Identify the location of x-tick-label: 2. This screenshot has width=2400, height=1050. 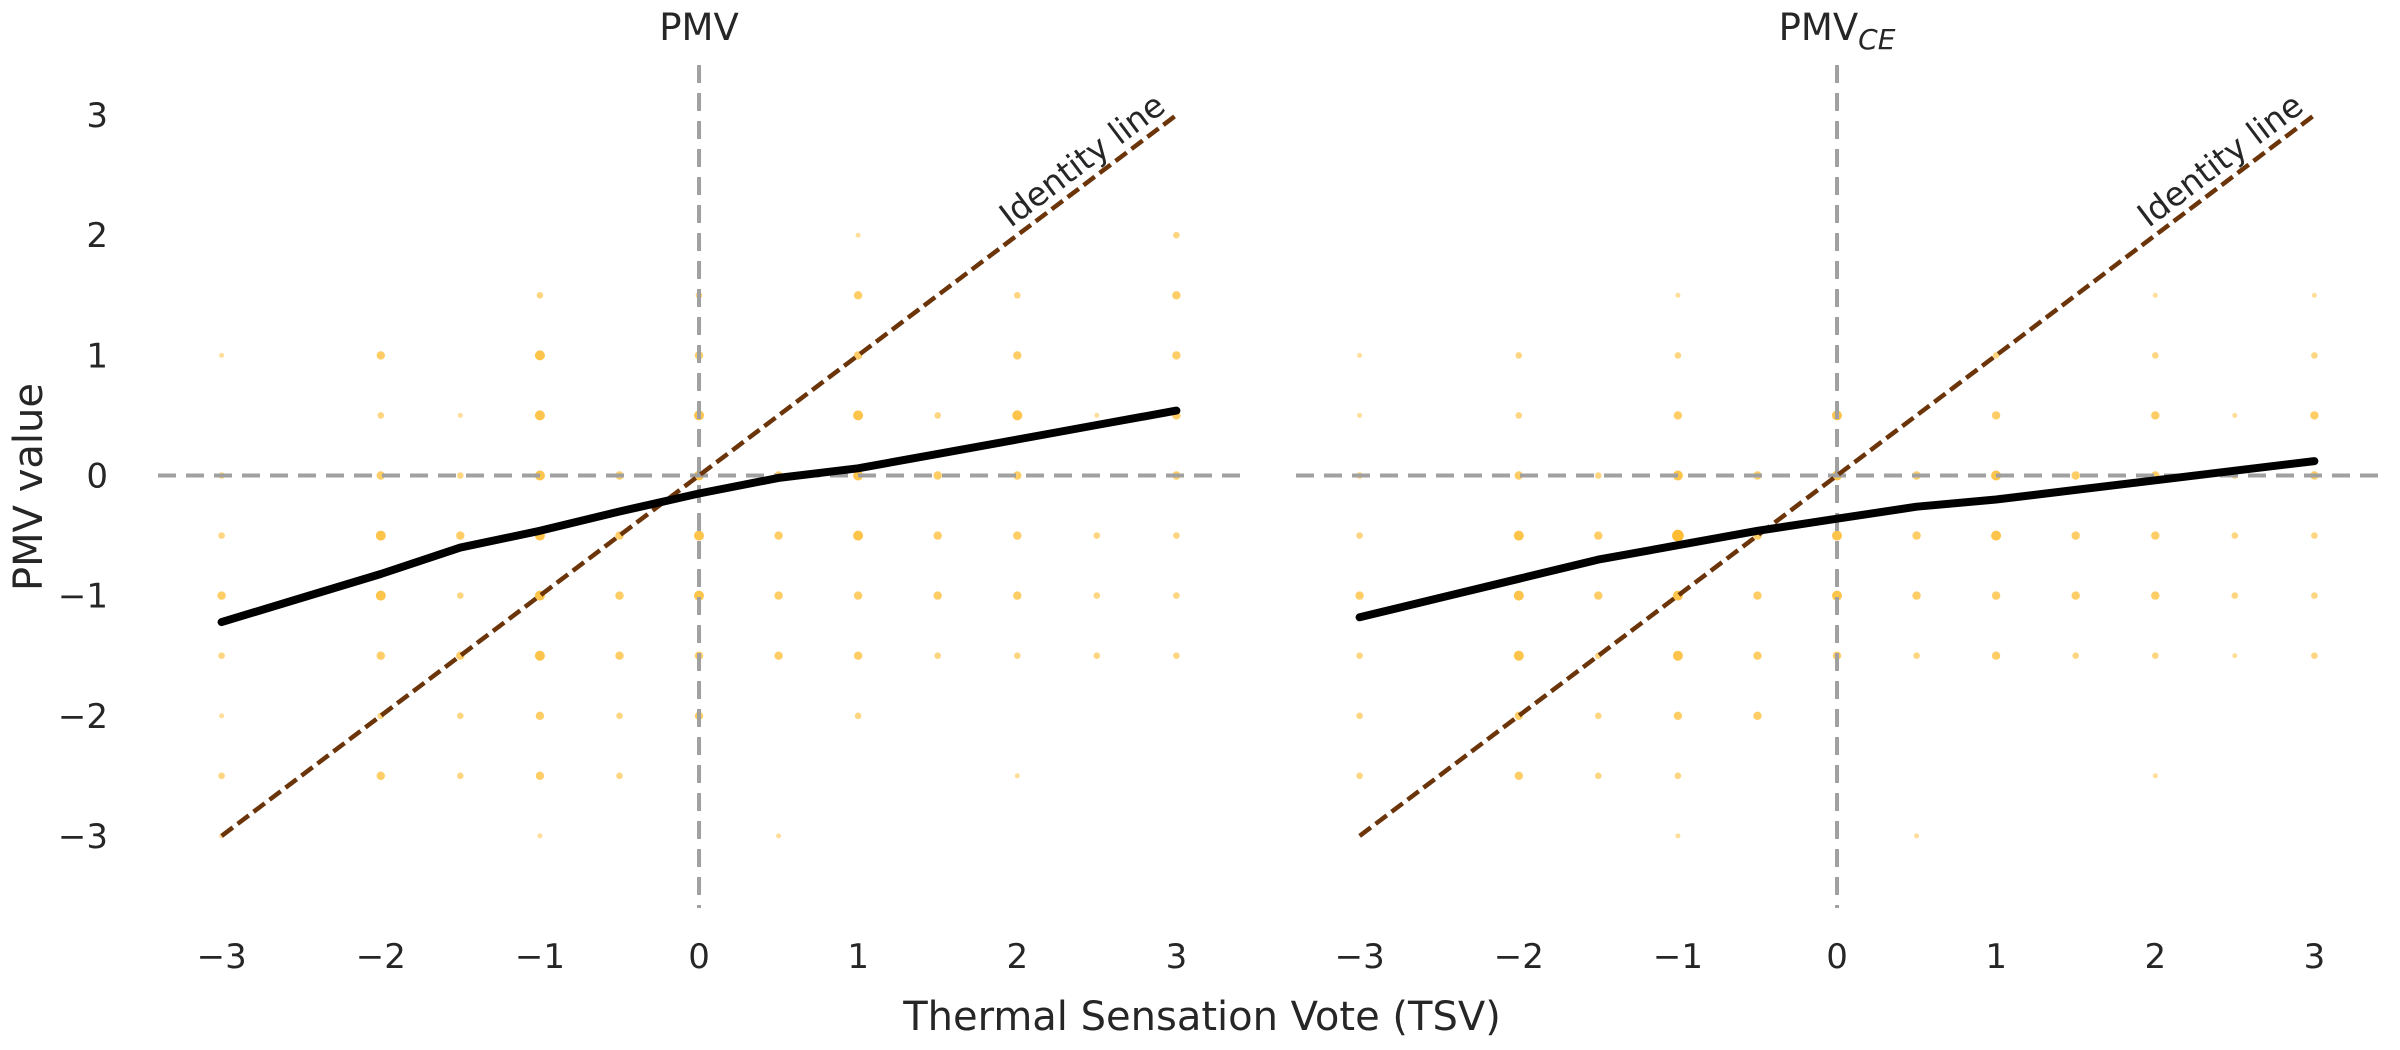
(1017, 957).